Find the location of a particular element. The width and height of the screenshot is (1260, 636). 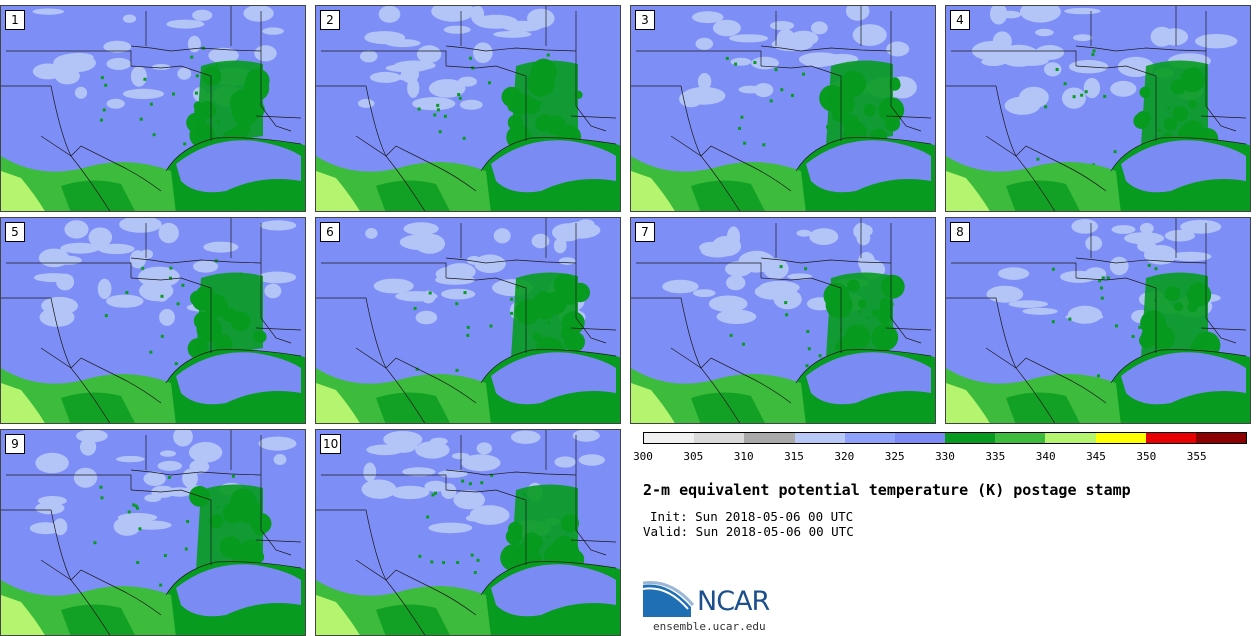

member-label: 10 is located at coordinates (331, 444).